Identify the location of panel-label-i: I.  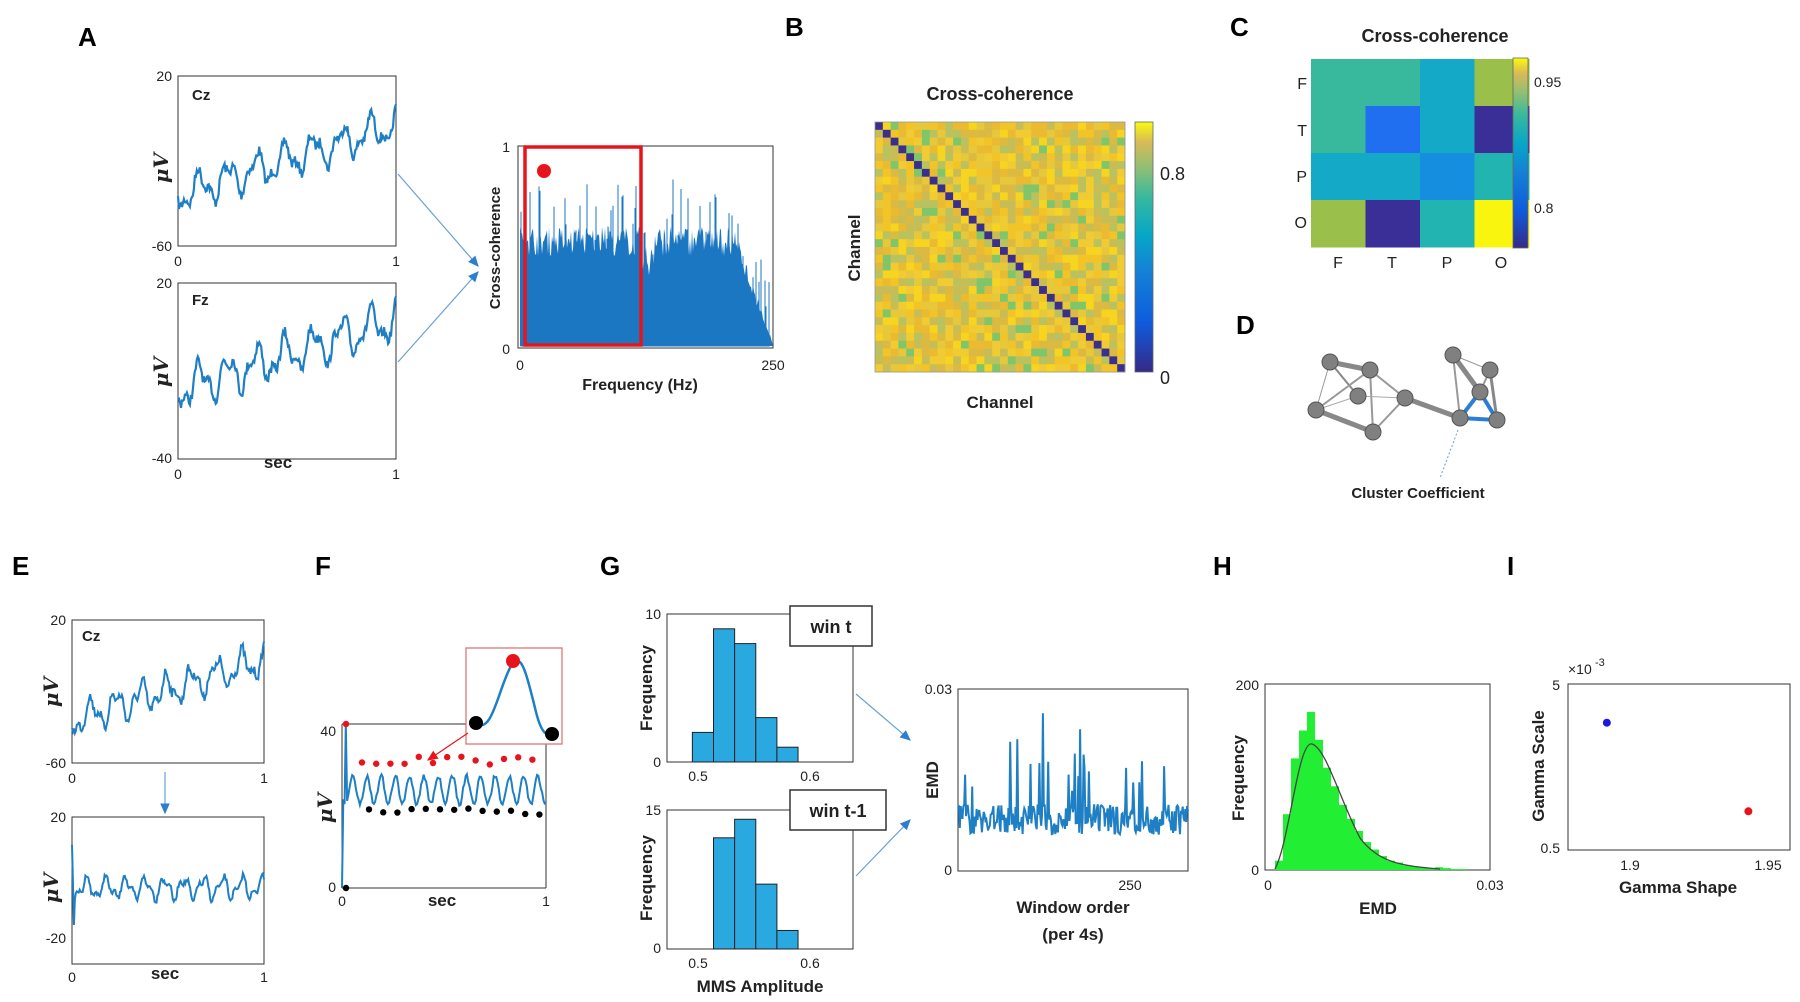
(1510, 566).